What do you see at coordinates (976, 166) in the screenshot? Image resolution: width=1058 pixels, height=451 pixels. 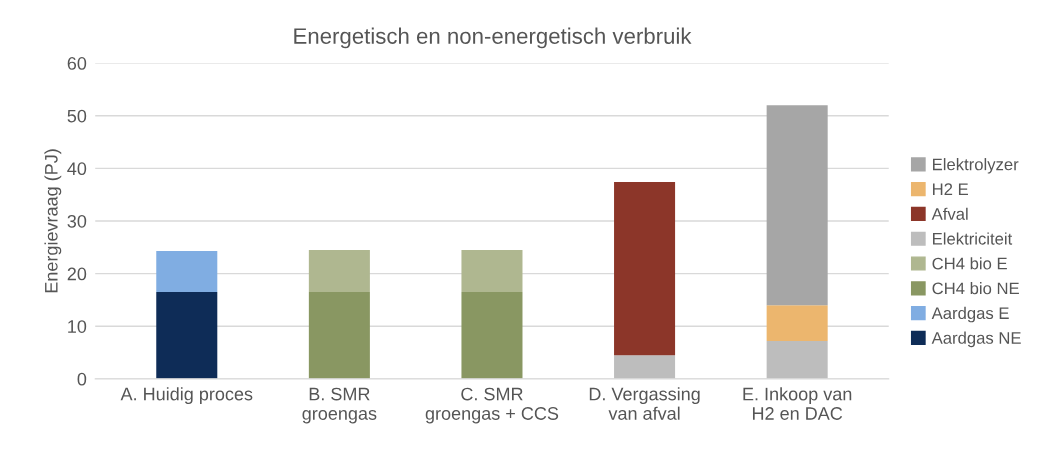 I see `legend-label: Elektrolyzer` at bounding box center [976, 166].